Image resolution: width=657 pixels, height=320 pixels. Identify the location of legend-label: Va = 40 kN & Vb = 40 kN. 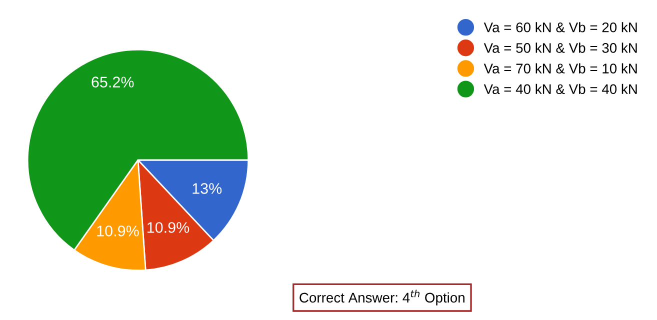
(560, 89).